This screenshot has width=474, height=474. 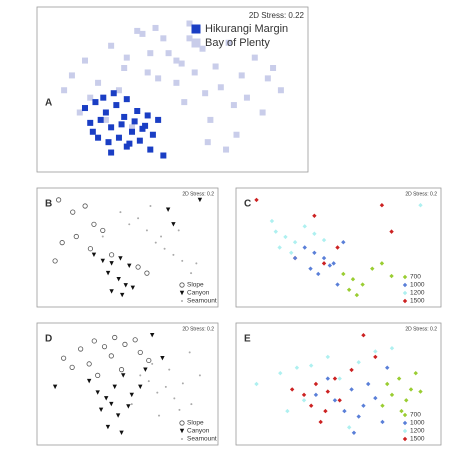 I want to click on legend-label: 1200, so click(x=417, y=293).